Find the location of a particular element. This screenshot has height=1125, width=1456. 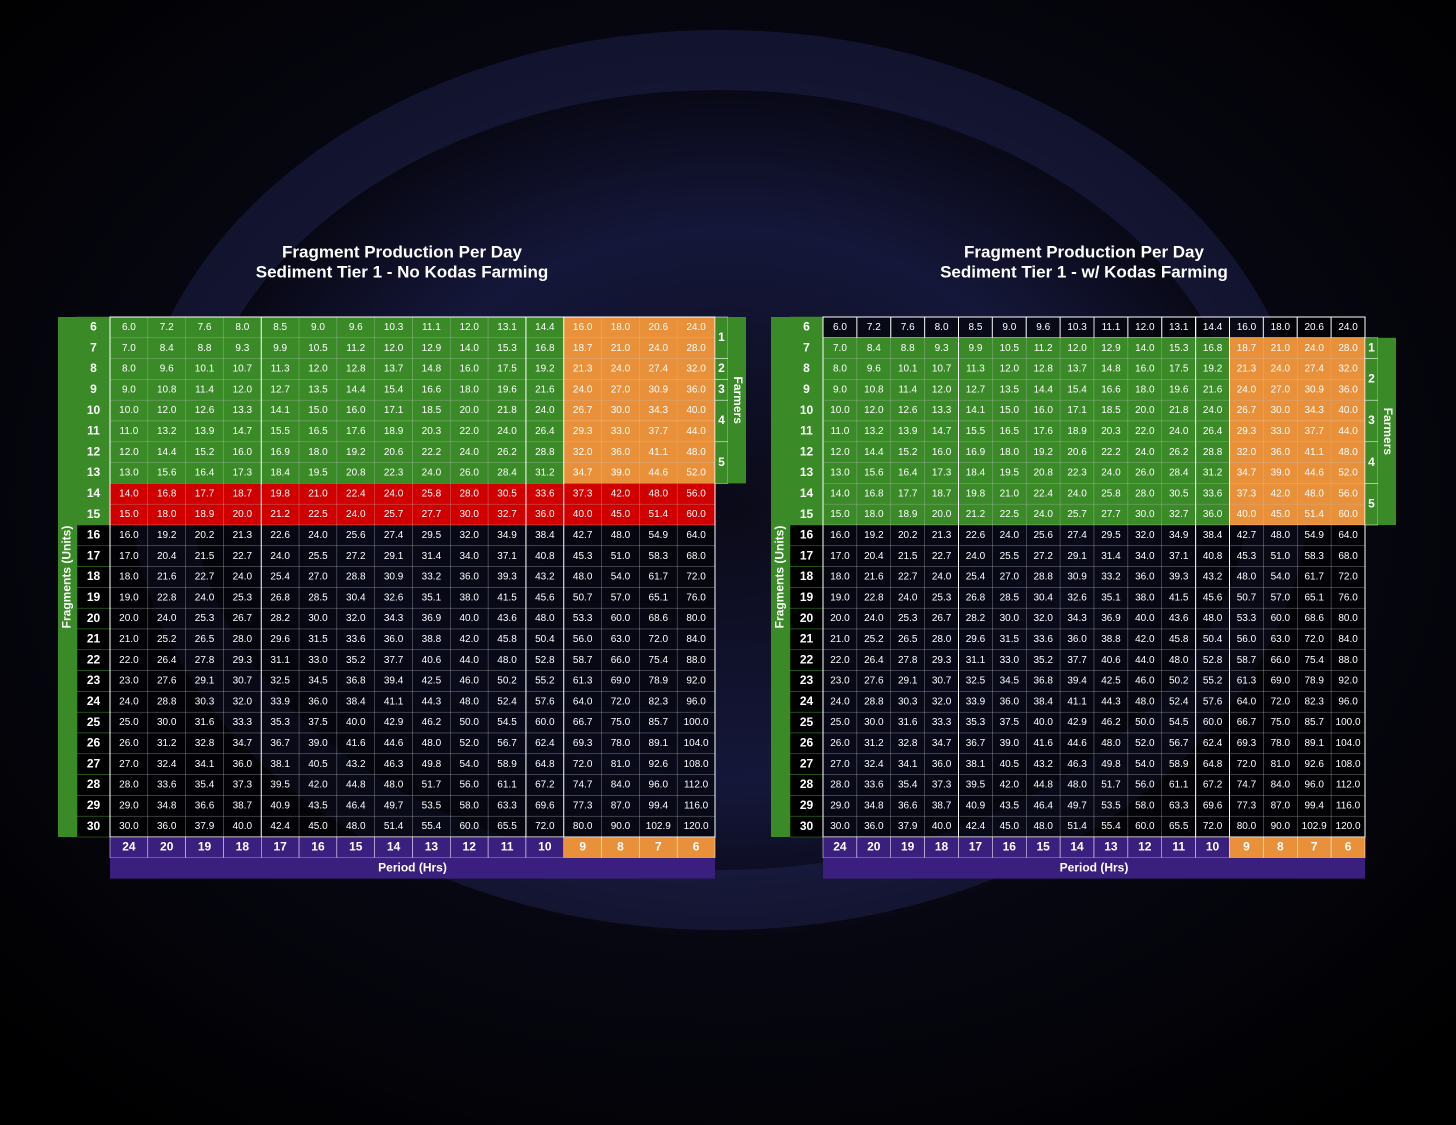

cell-value: 60.0 is located at coordinates (1145, 826).